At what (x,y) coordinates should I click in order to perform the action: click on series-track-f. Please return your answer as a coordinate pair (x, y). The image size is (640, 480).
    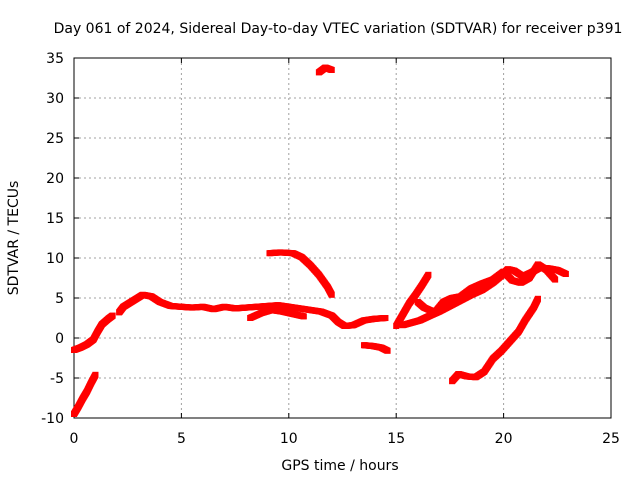
    Looking at the image, I should click on (375, 348).